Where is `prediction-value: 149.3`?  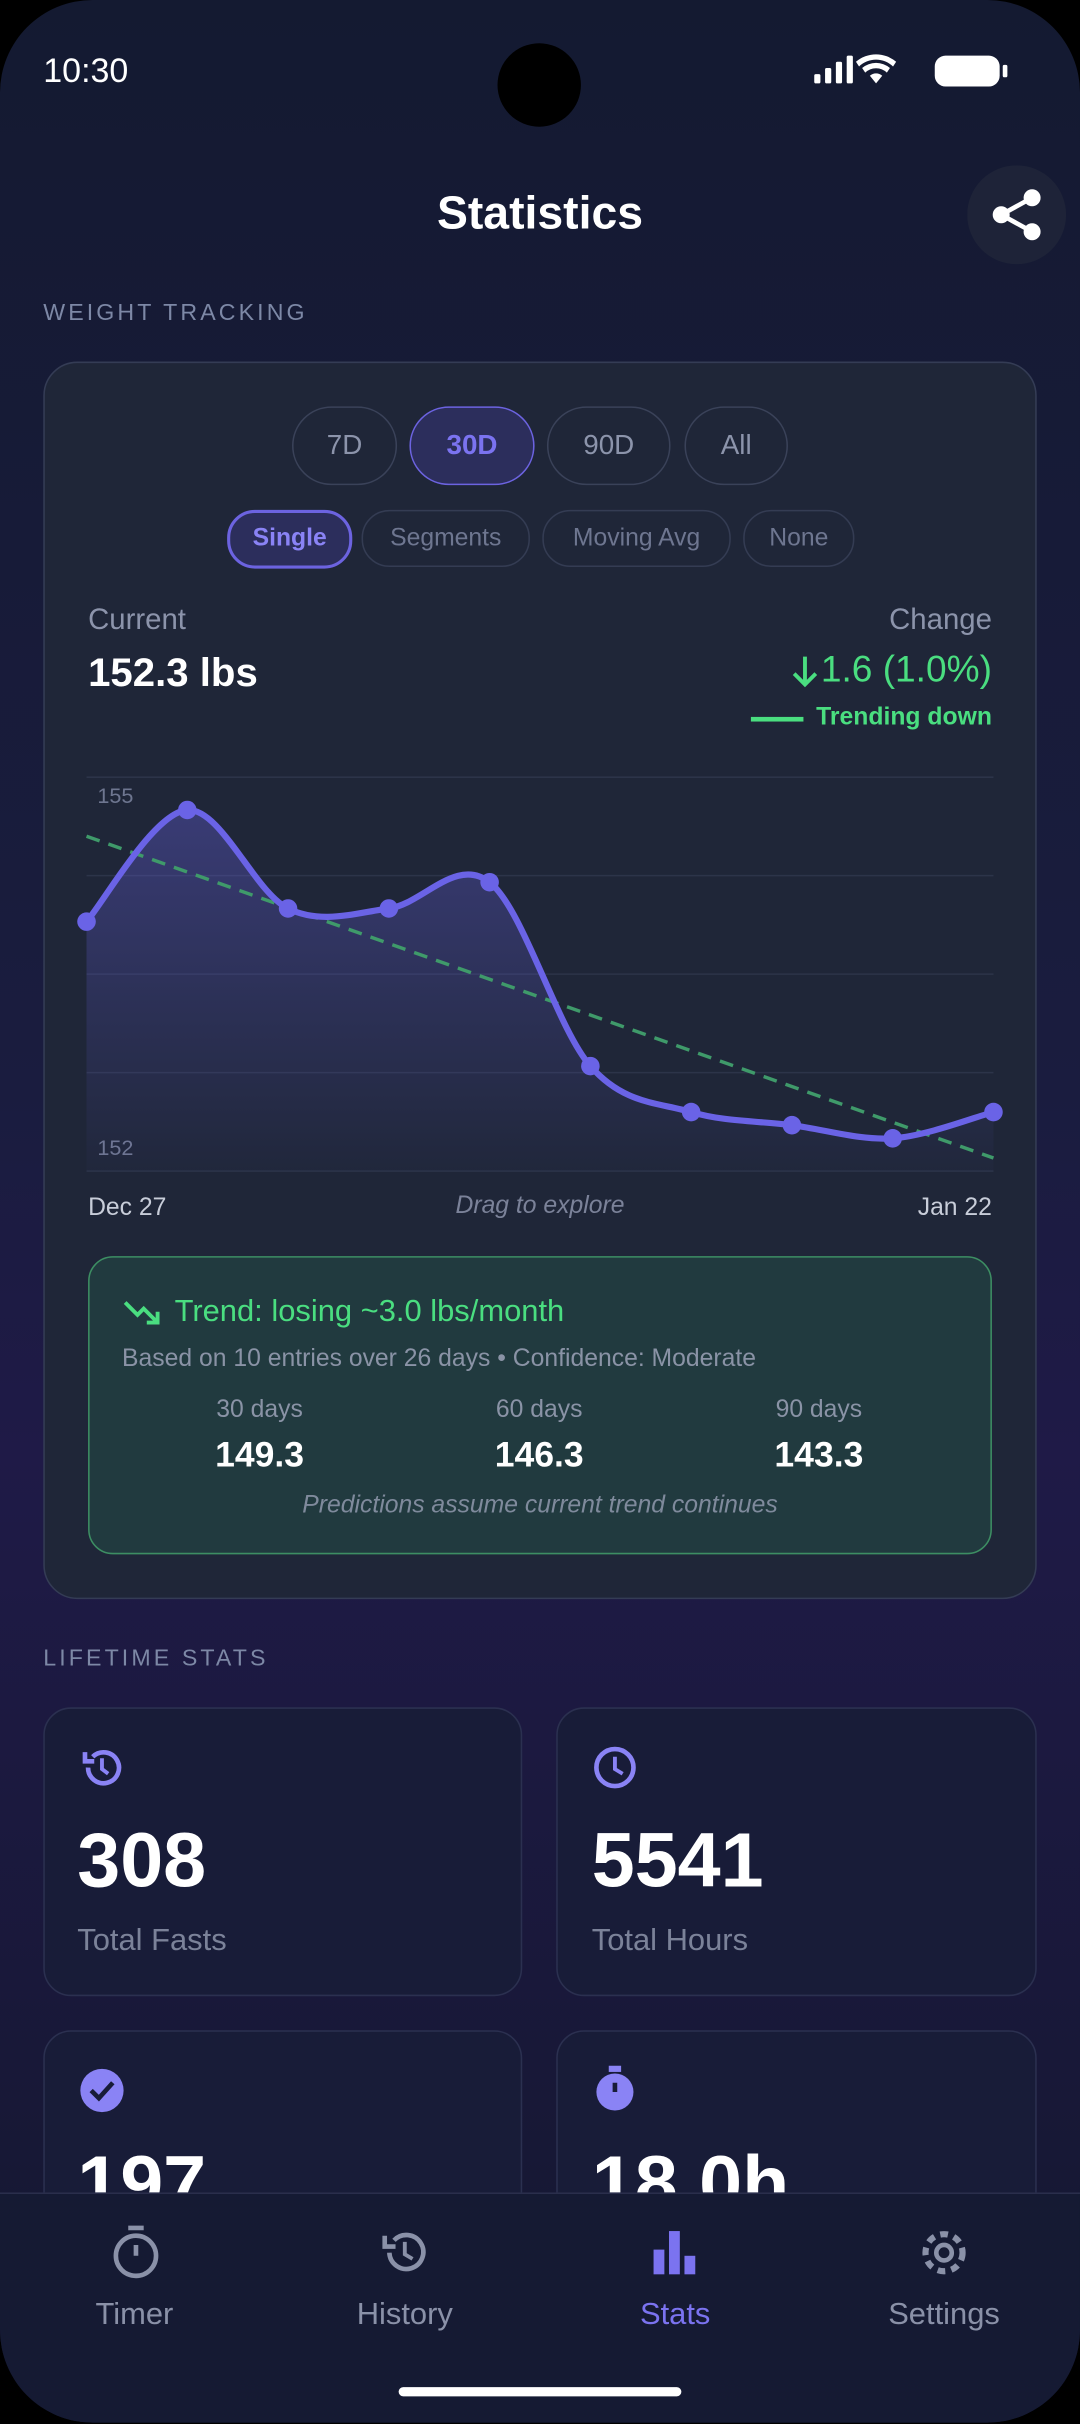 prediction-value: 149.3 is located at coordinates (260, 1453).